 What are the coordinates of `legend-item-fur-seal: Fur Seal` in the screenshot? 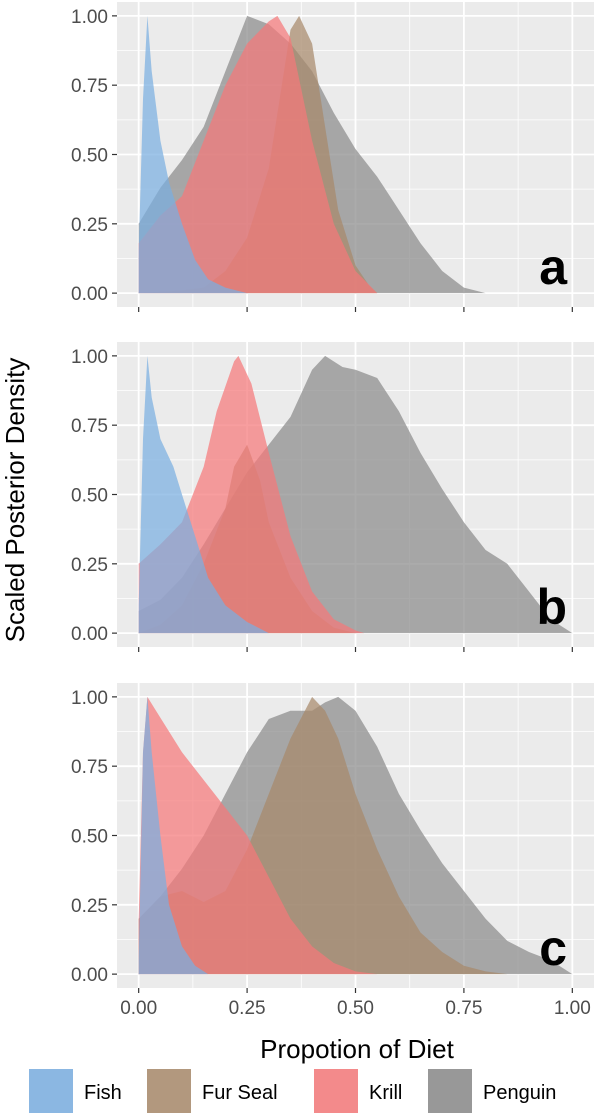 It's located at (212, 1091).